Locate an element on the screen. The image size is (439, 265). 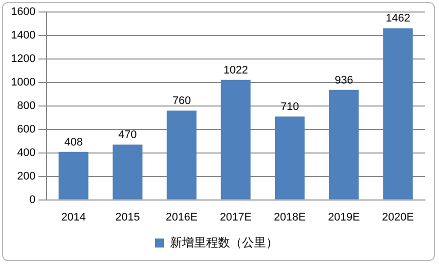
y-tick-label: 800 is located at coordinates (26, 106).